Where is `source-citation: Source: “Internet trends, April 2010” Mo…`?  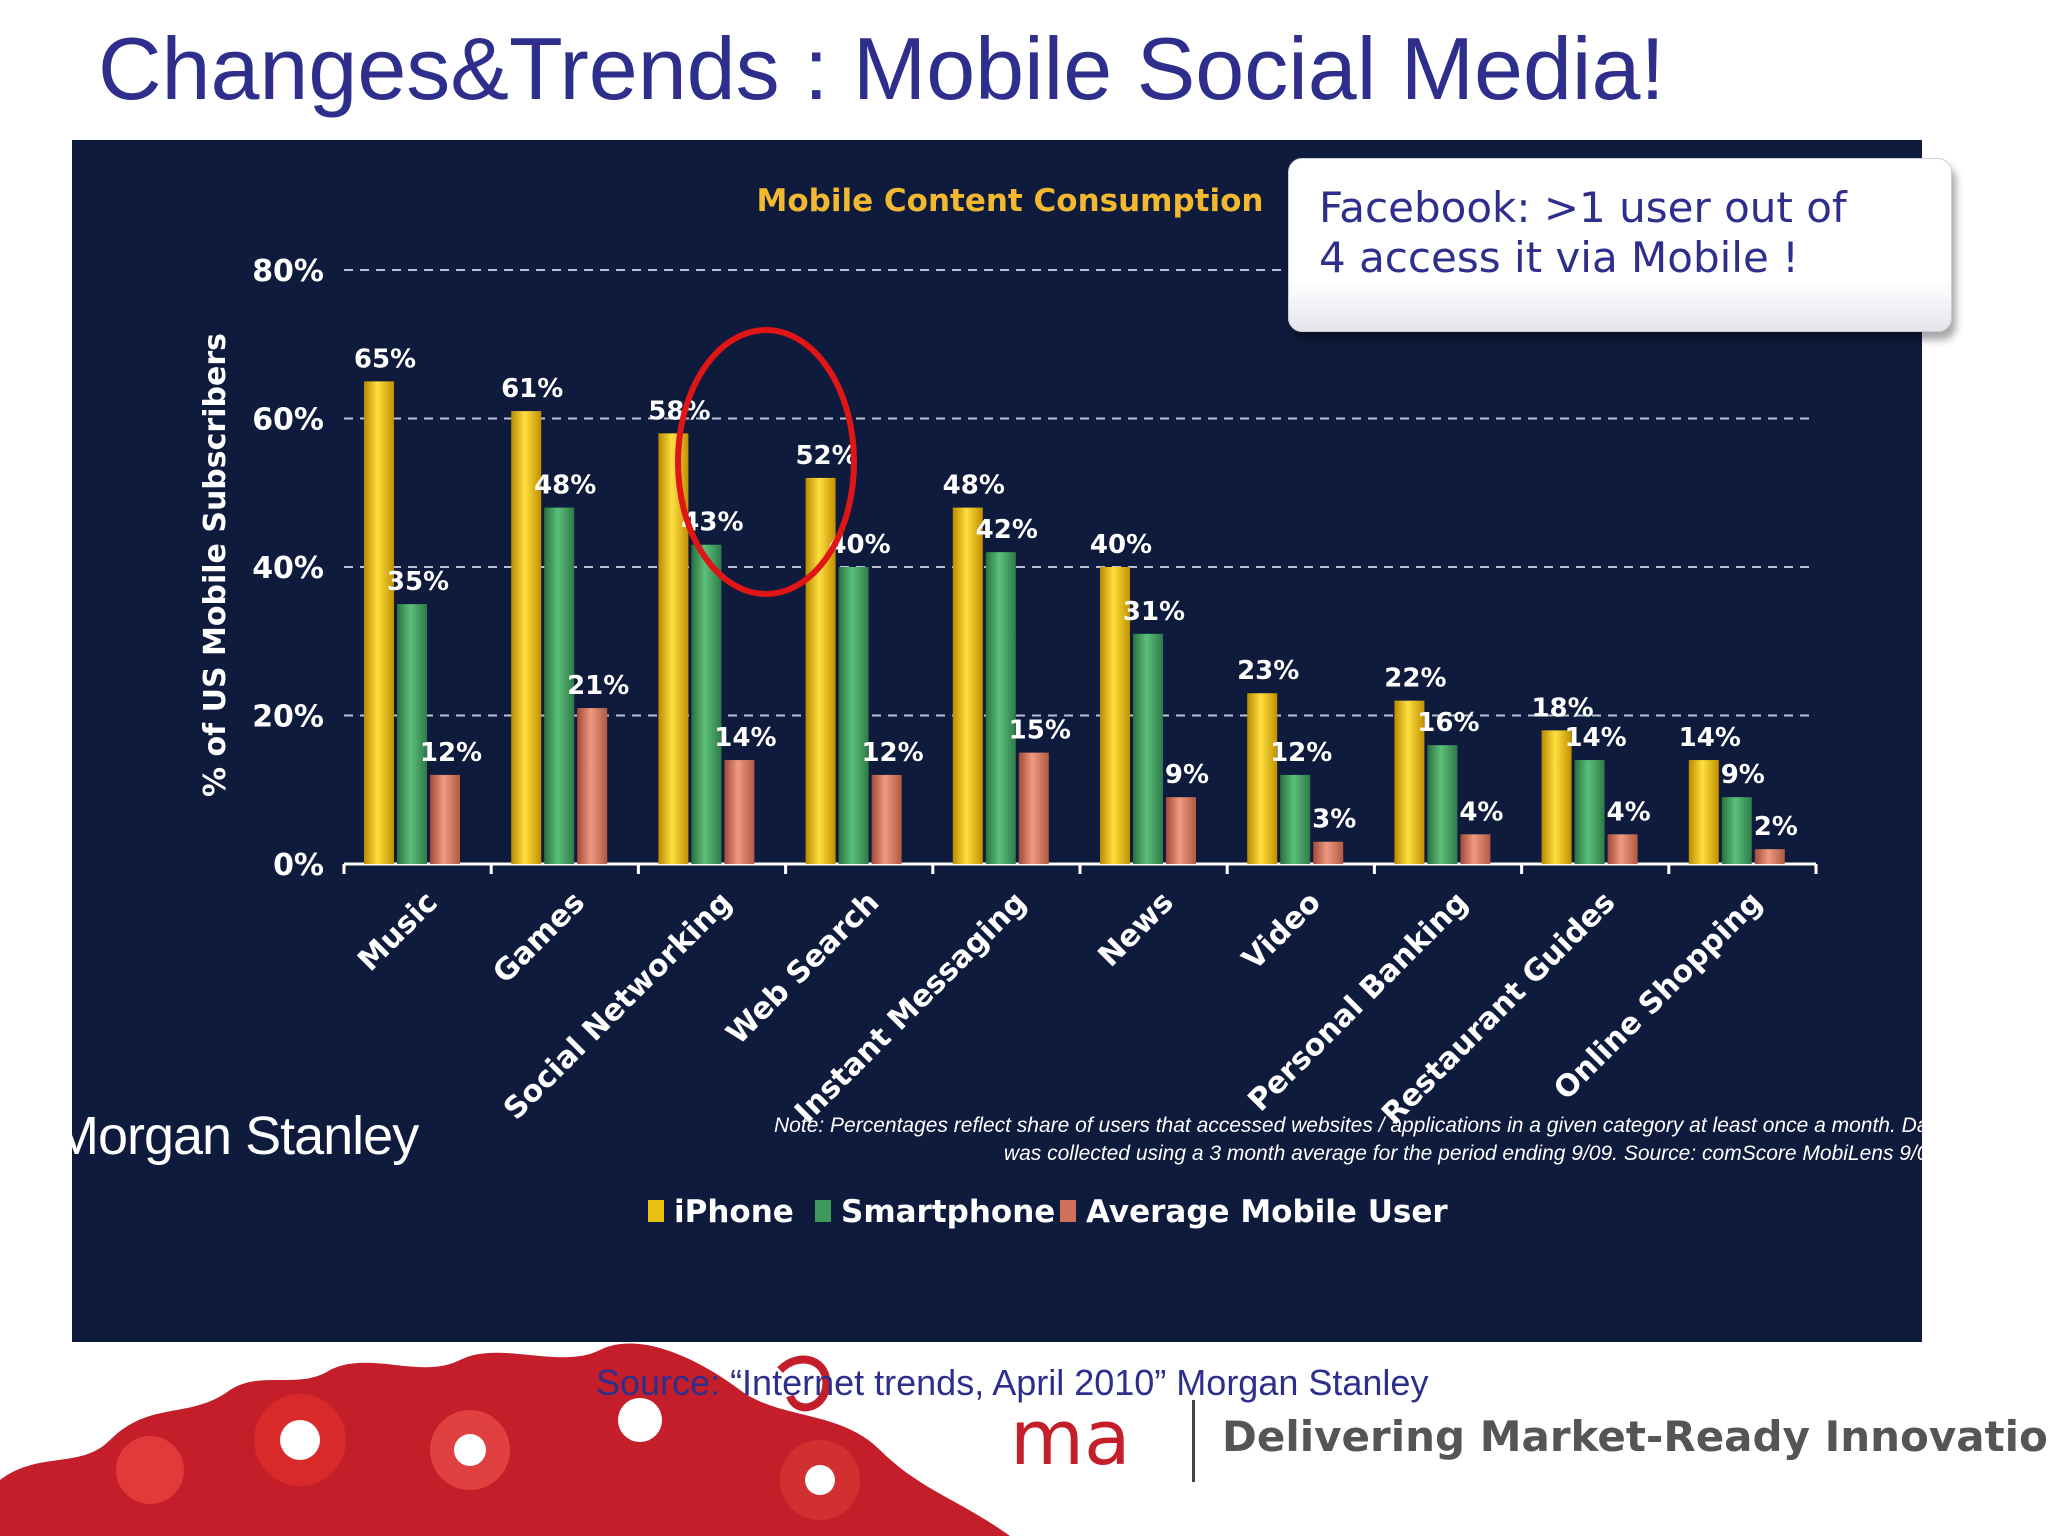
source-citation: Source: “Internet trends, April 2010” Mo… is located at coordinates (1012, 1382).